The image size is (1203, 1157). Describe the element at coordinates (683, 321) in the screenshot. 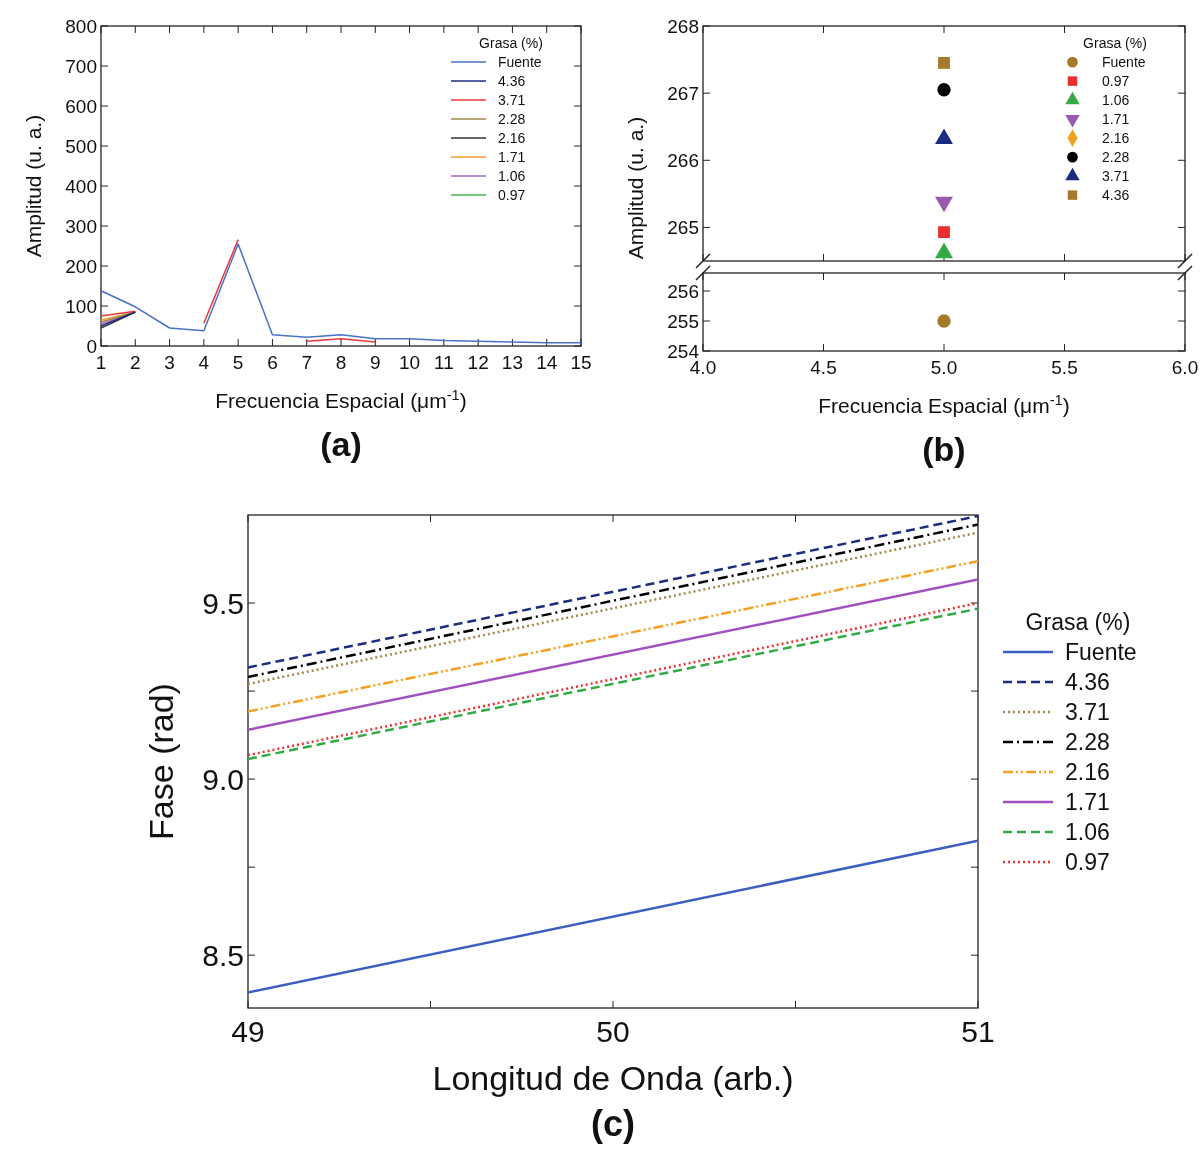

I see `y-tick-label: 255` at that location.